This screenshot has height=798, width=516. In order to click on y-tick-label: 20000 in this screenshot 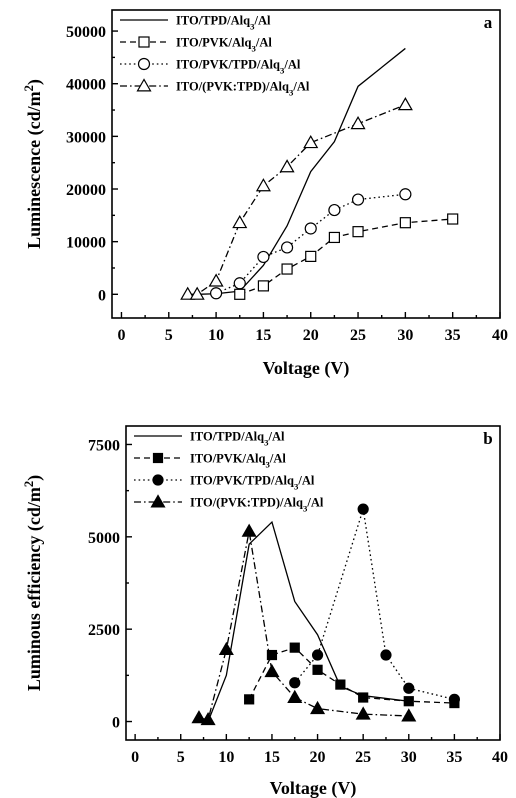, I will do `click(86, 190)`.